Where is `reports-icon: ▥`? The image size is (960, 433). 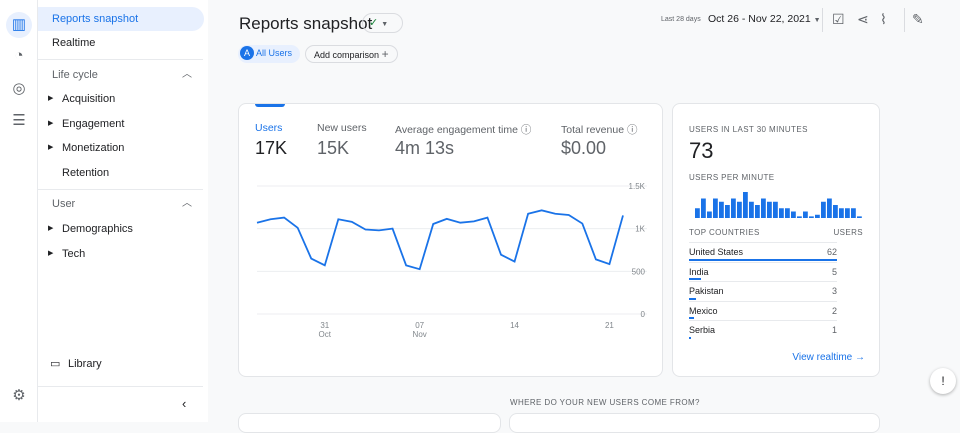 reports-icon: ▥ is located at coordinates (19, 25).